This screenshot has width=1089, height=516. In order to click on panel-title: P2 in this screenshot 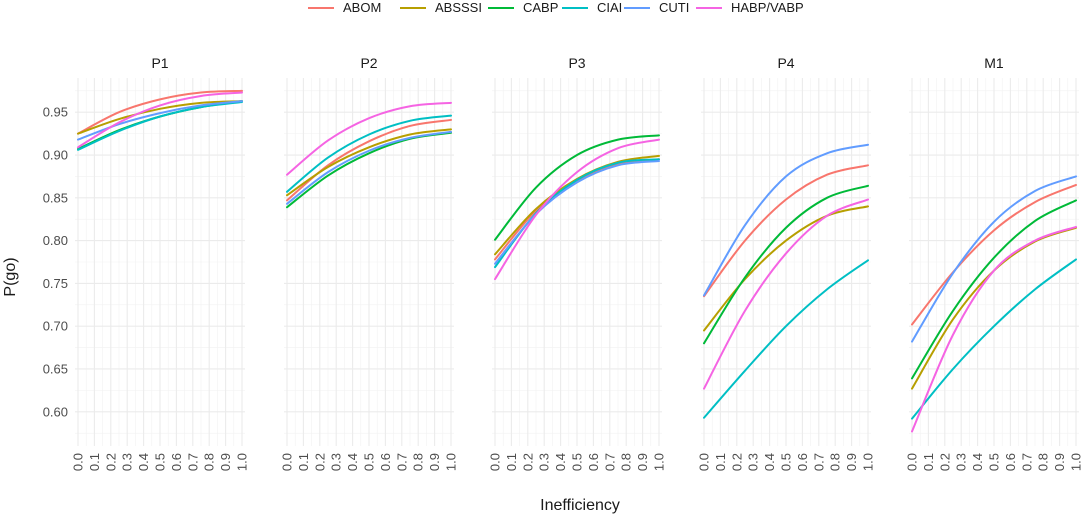, I will do `click(368, 63)`.